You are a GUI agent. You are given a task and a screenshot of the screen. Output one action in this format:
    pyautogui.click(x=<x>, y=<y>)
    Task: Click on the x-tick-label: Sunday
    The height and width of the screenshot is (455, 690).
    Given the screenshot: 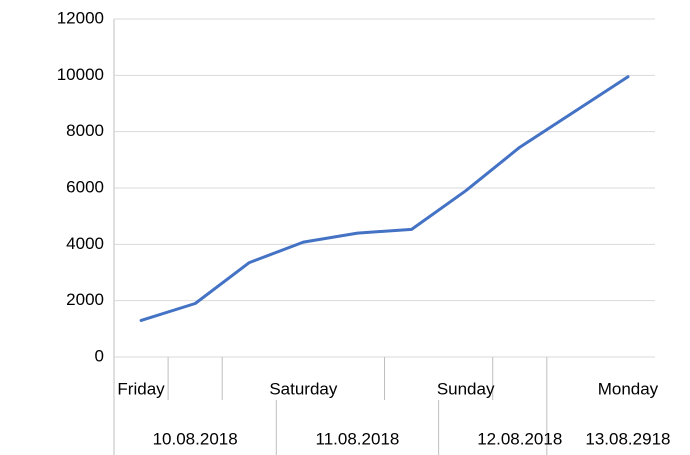 What is the action you would take?
    pyautogui.click(x=466, y=388)
    